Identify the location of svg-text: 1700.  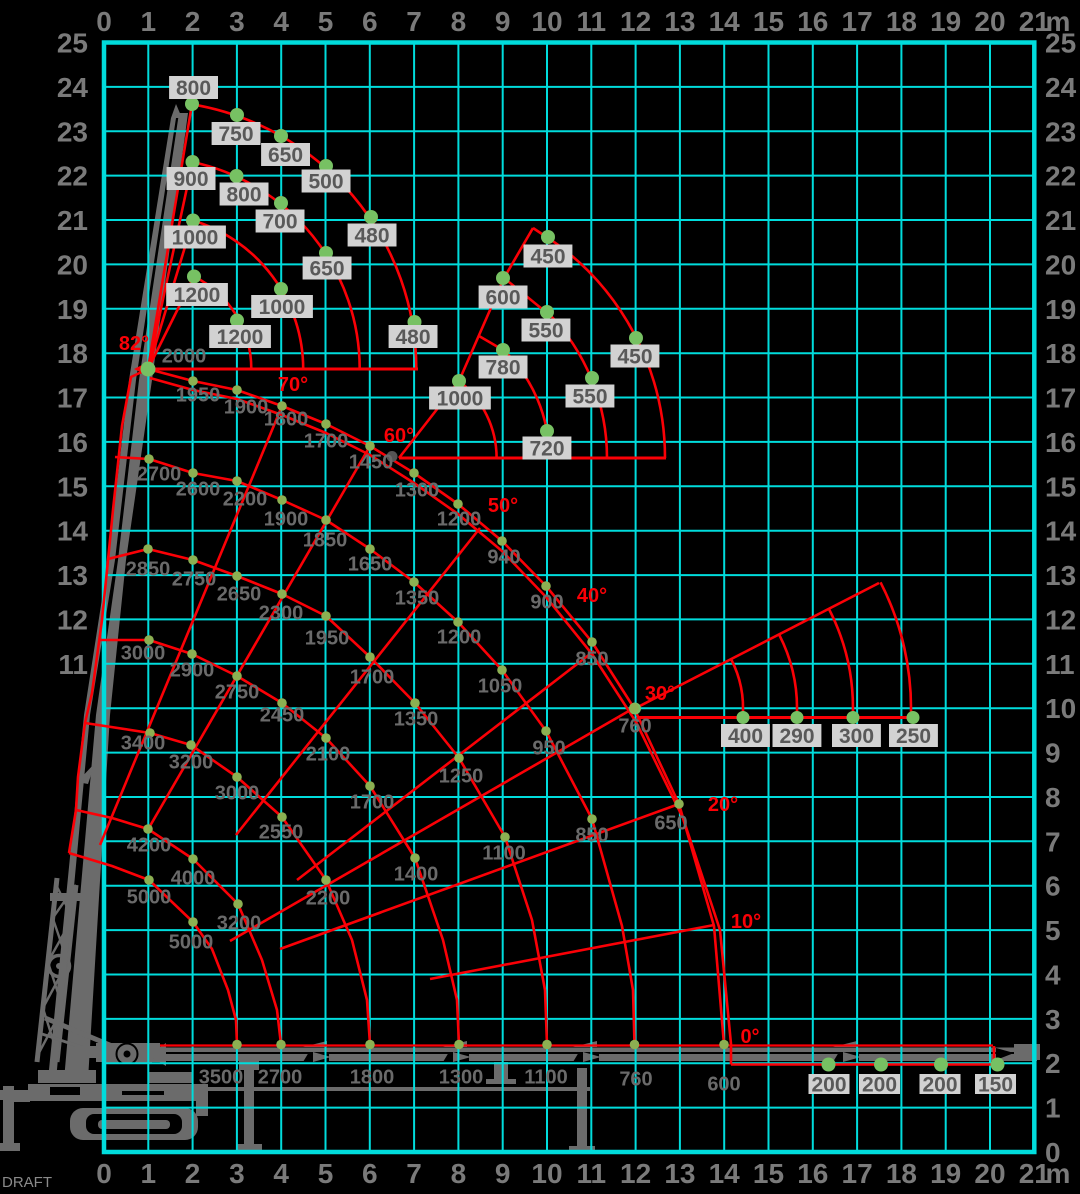
(372, 802).